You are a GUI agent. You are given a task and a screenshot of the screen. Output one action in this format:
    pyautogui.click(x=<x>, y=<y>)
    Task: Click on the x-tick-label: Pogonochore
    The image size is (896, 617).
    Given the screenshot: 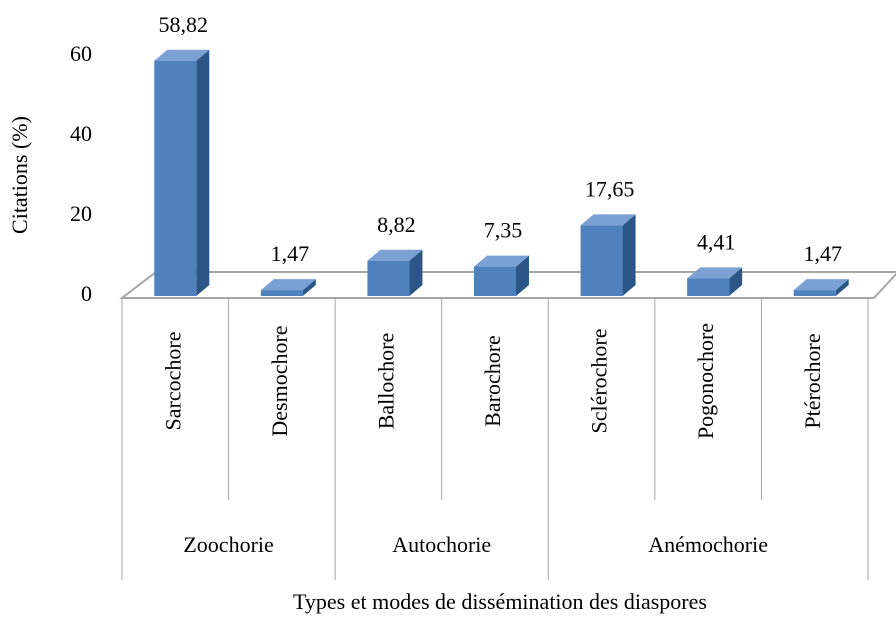 What is the action you would take?
    pyautogui.click(x=705, y=381)
    